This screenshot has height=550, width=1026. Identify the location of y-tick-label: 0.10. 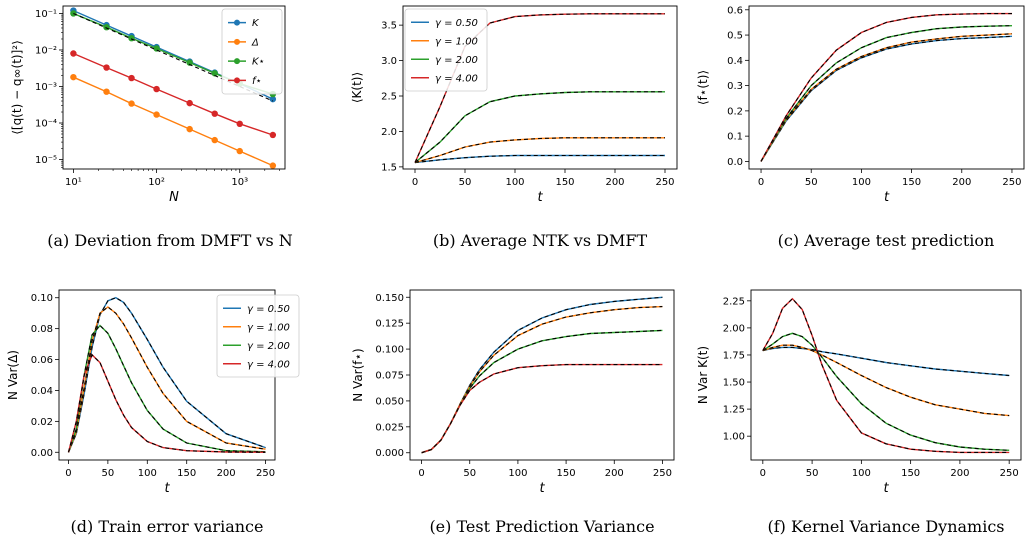
(42, 298).